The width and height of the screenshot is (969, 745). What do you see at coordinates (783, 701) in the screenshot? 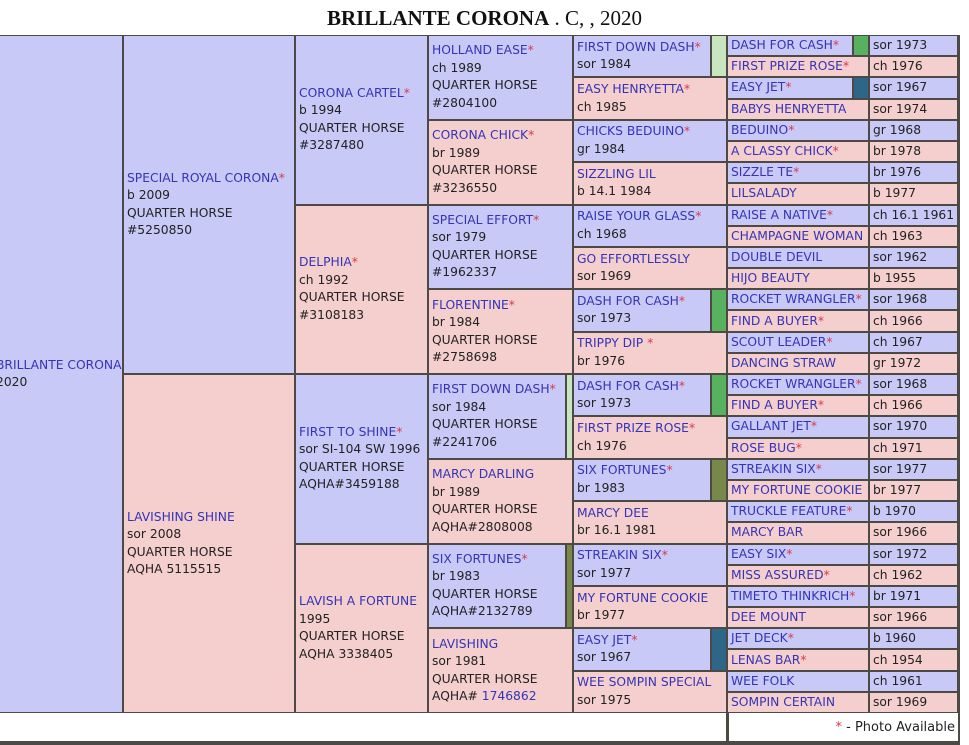
I see `horse-name-link: SOMPIN CERTAIN` at bounding box center [783, 701].